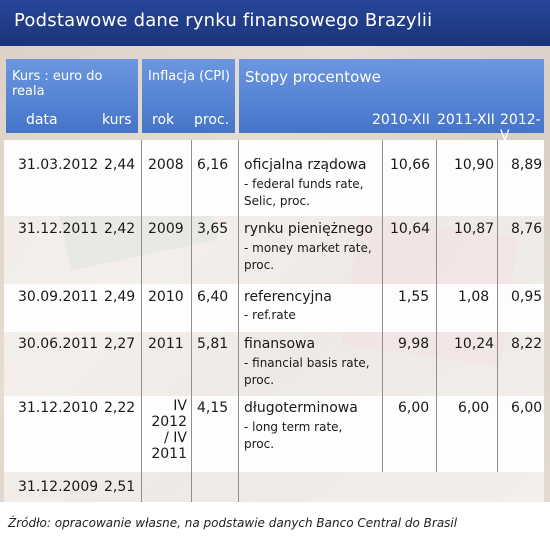  Describe the element at coordinates (307, 363) in the screenshot. I see `cell-rate-desc: - financial basis rate,` at that location.